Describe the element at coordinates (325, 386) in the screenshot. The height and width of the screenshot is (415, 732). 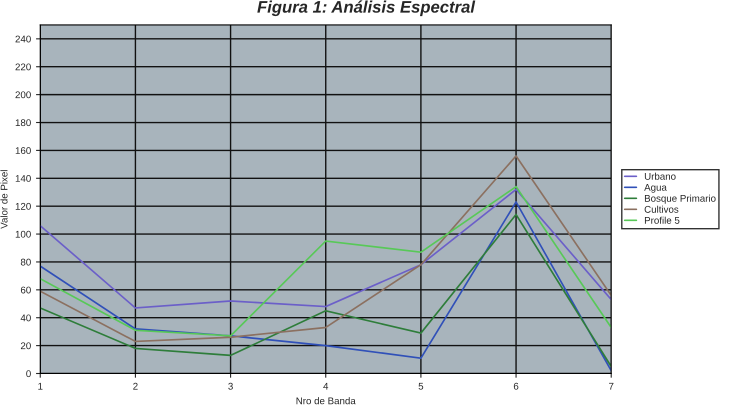
I see `x-tick-label: 4` at that location.